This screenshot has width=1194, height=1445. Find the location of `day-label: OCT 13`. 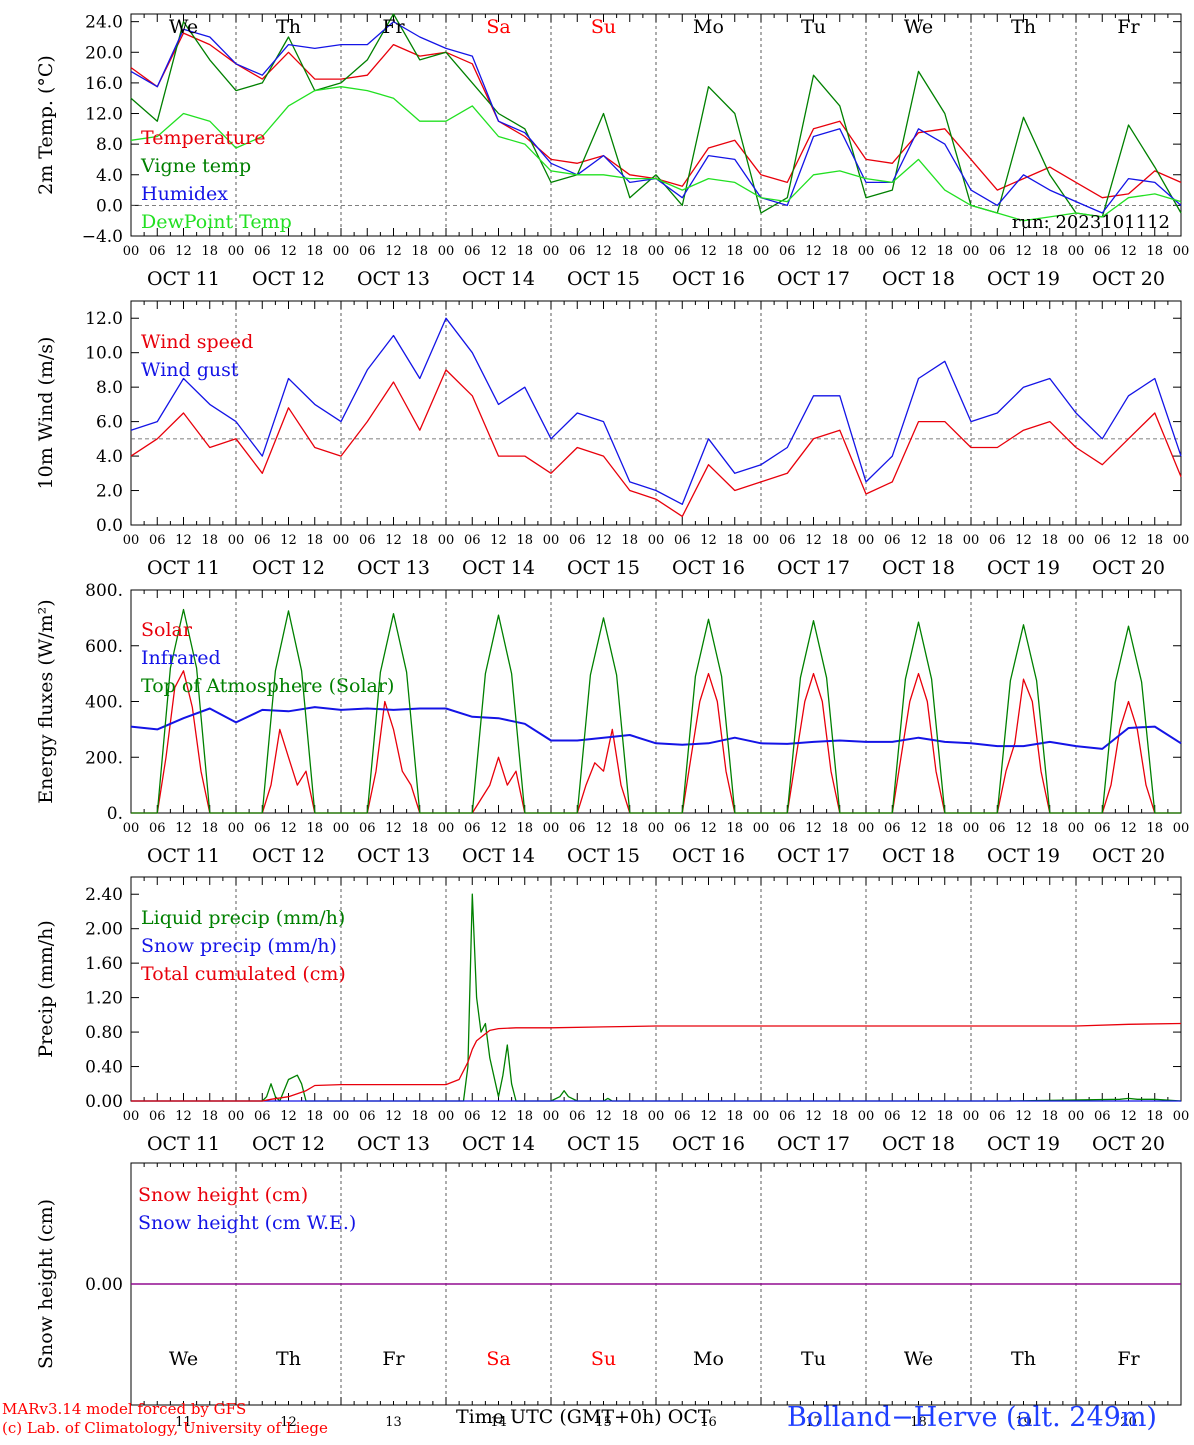

day-label: OCT 13 is located at coordinates (393, 279).